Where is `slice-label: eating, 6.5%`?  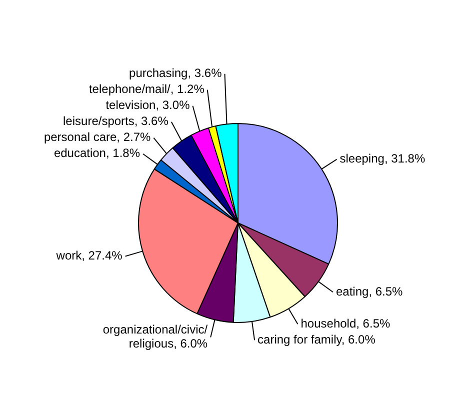
slice-label: eating, 6.5% is located at coordinates (370, 291).